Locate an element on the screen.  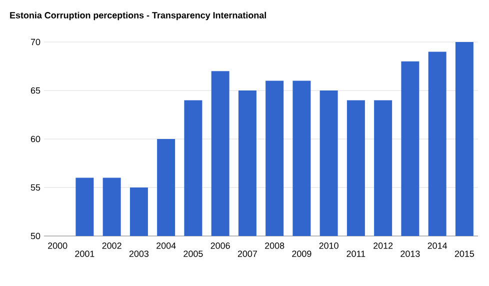
x-tick-label: 2000 is located at coordinates (58, 245).